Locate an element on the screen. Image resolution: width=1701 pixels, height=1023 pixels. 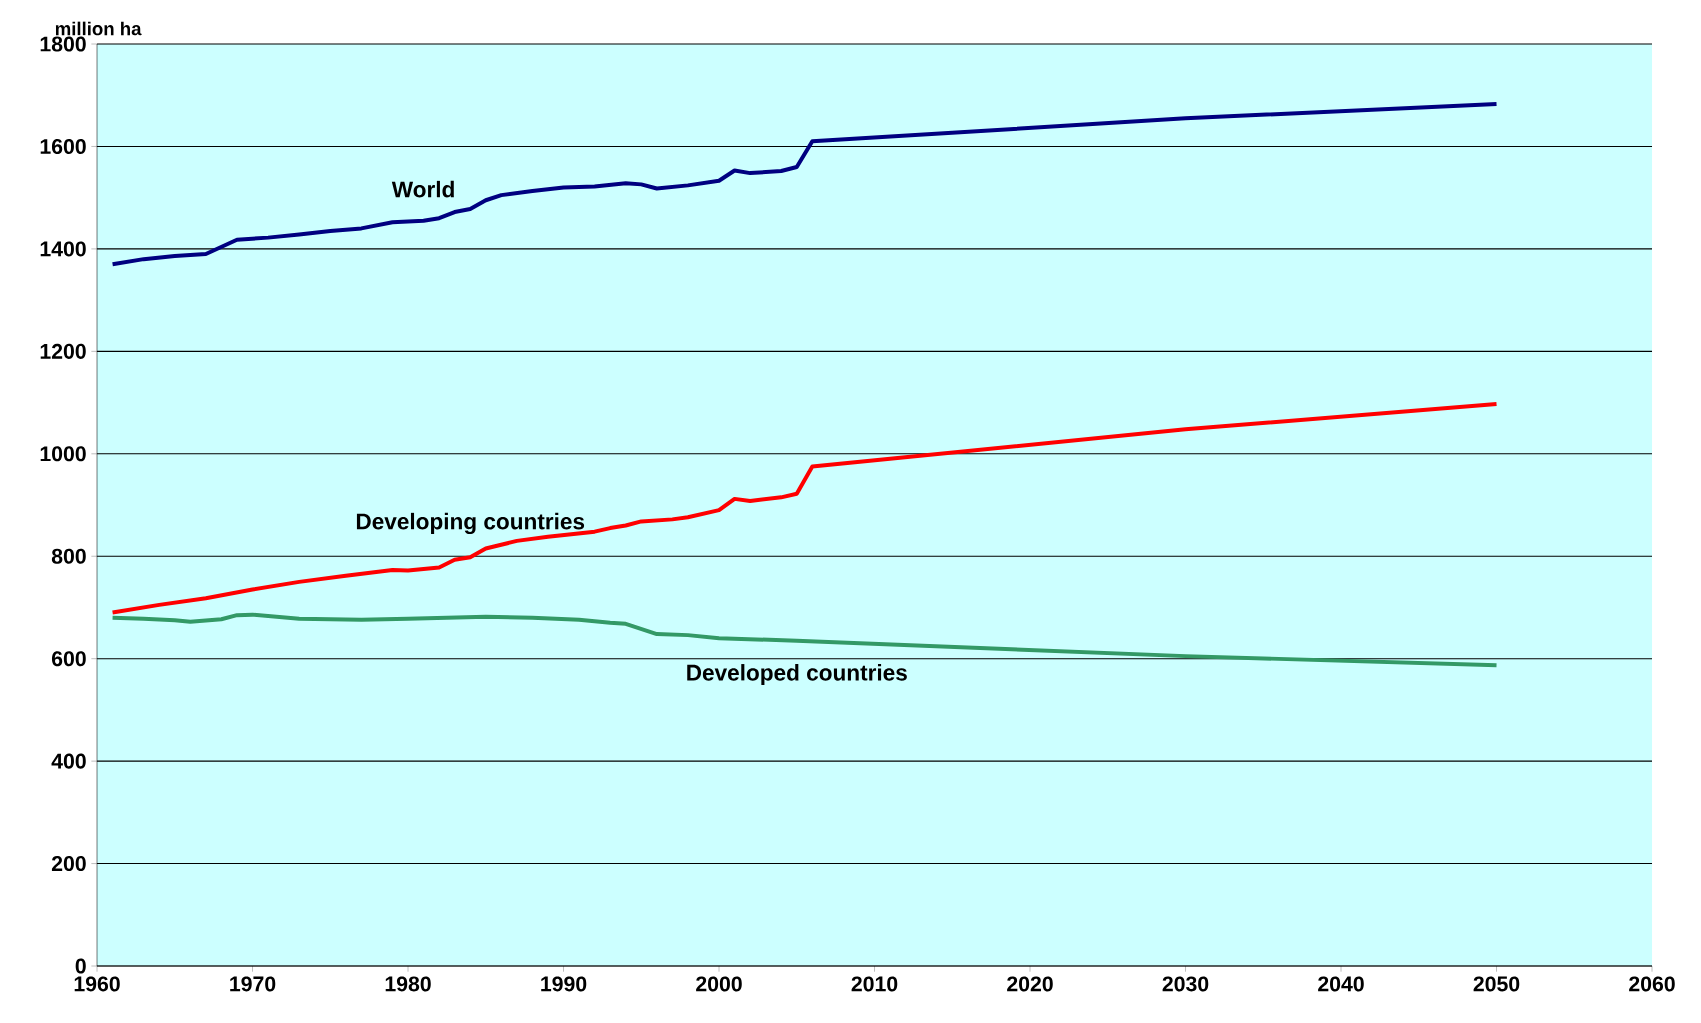
series-label: Developed countries is located at coordinates (797, 675).